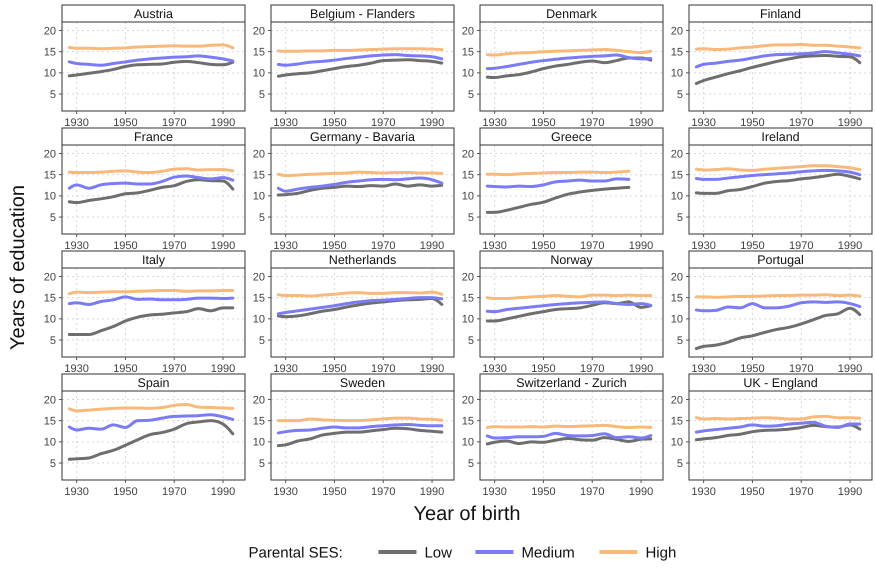  What do you see at coordinates (660, 553) in the screenshot?
I see `legend-label: High` at bounding box center [660, 553].